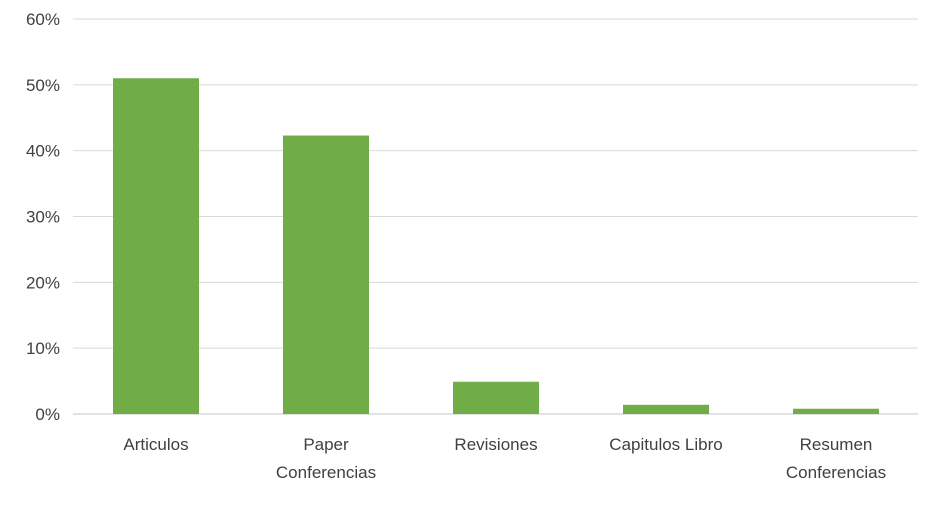 The image size is (931, 511). What do you see at coordinates (836, 458) in the screenshot?
I see `x-tick-label: Resumen Conferencias` at bounding box center [836, 458].